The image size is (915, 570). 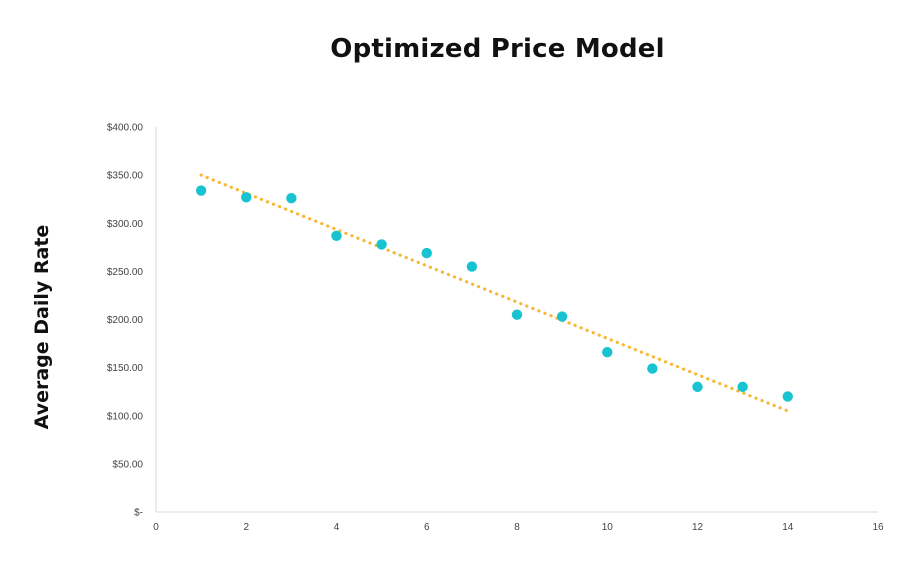 I want to click on y-tick-label: $350.00, so click(x=125, y=176).